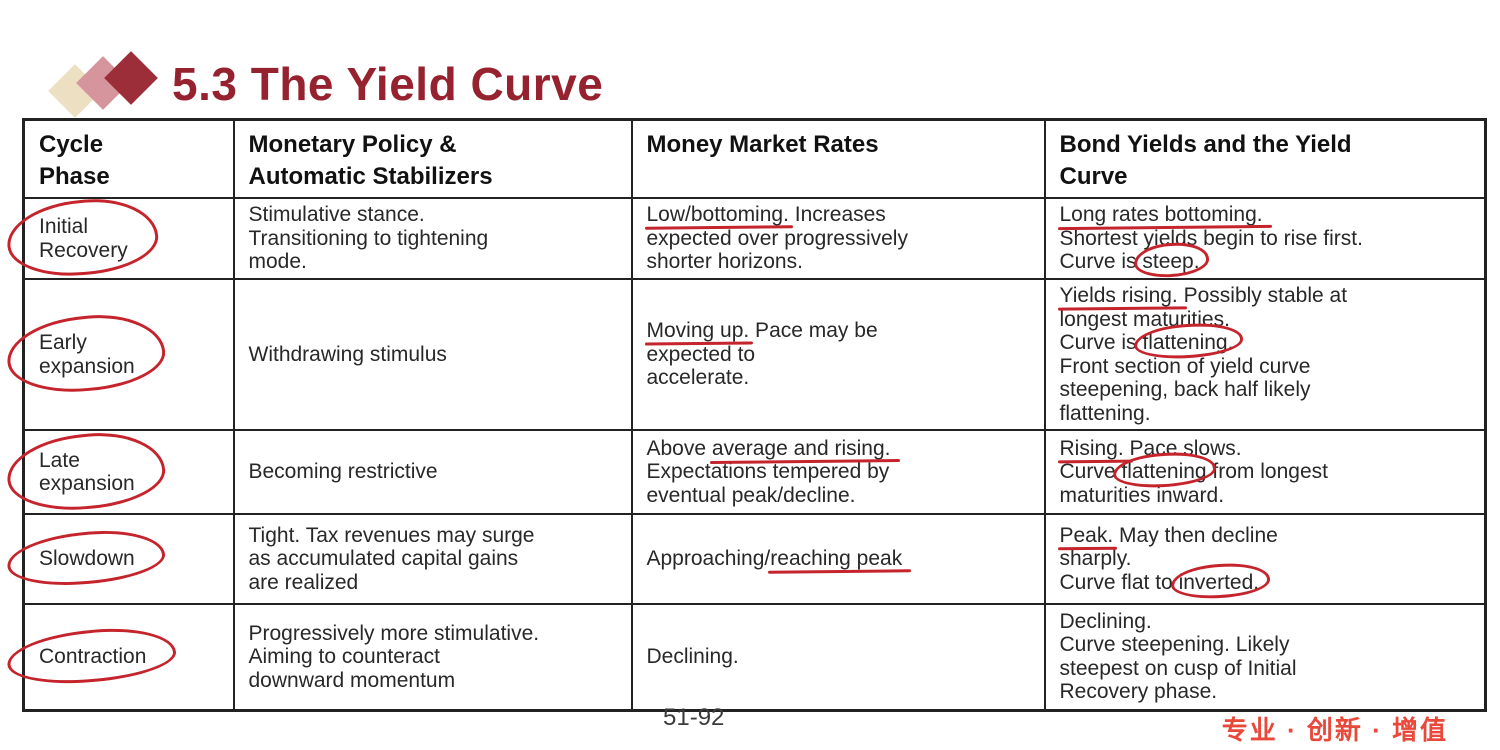 The width and height of the screenshot is (1500, 750). I want to click on text-segment: Money Market Rates, so click(762, 144).